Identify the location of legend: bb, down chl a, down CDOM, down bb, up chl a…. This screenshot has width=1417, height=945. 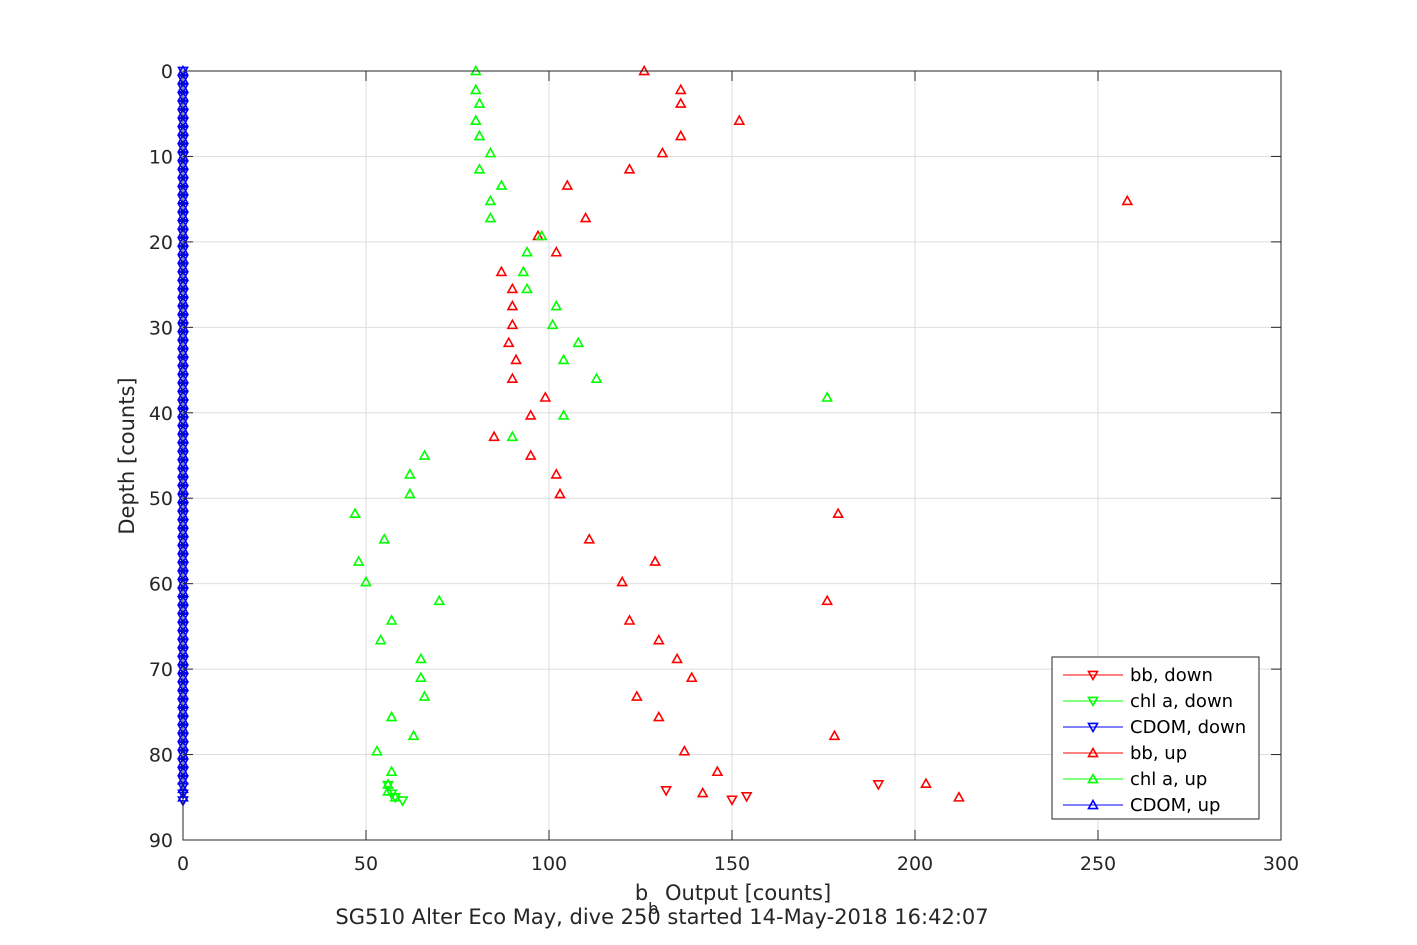
(1155, 738).